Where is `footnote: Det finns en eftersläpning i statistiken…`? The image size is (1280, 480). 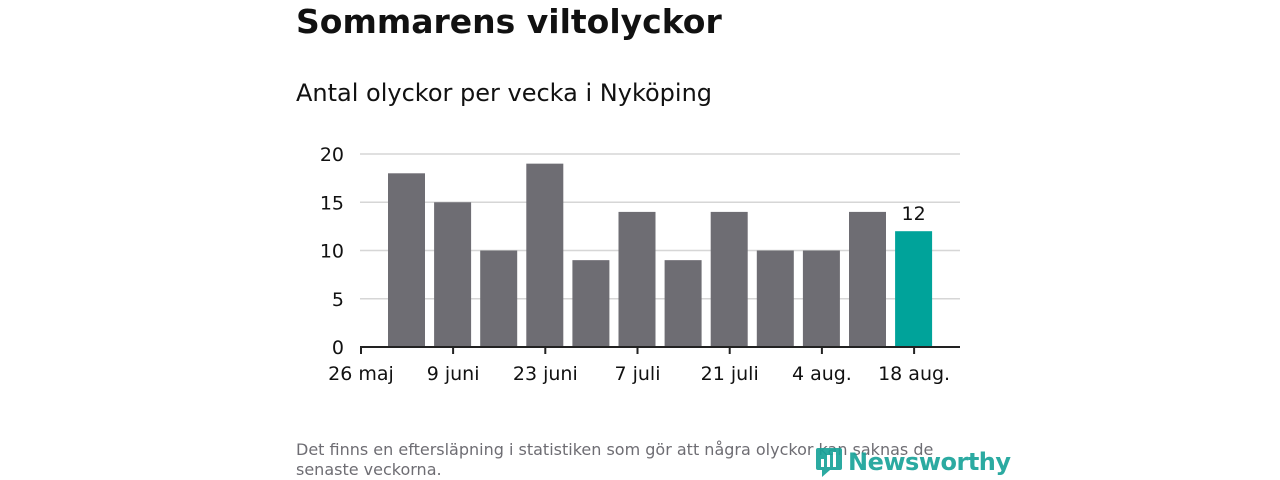 footnote: Det finns en eftersläpning i statistiken… is located at coordinates (615, 459).